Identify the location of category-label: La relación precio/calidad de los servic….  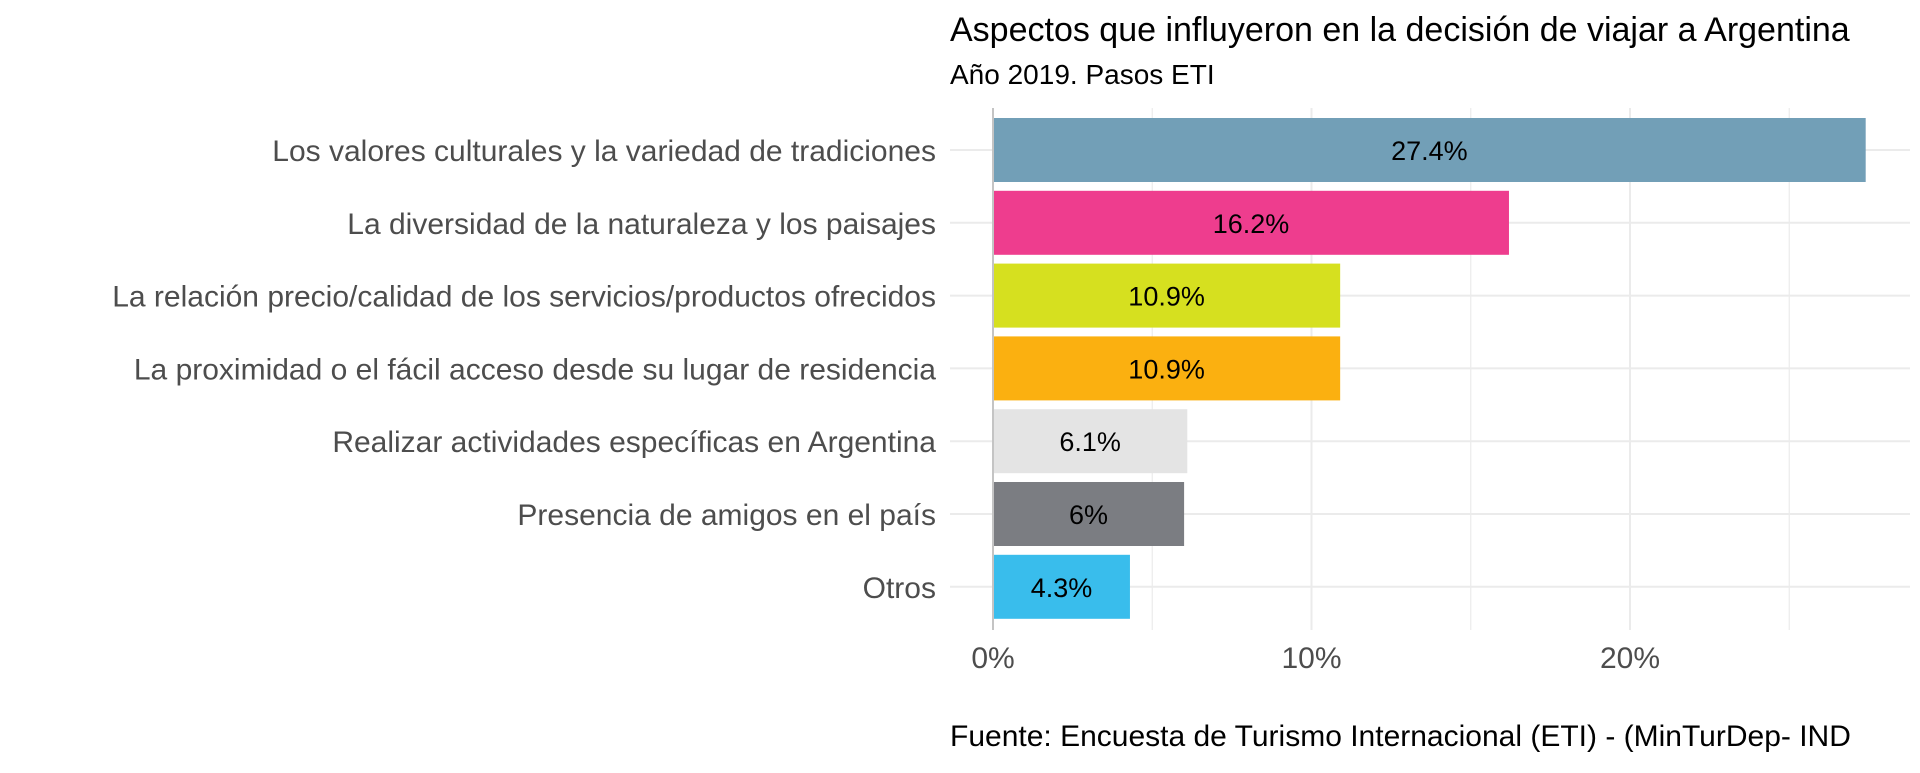
(524, 297).